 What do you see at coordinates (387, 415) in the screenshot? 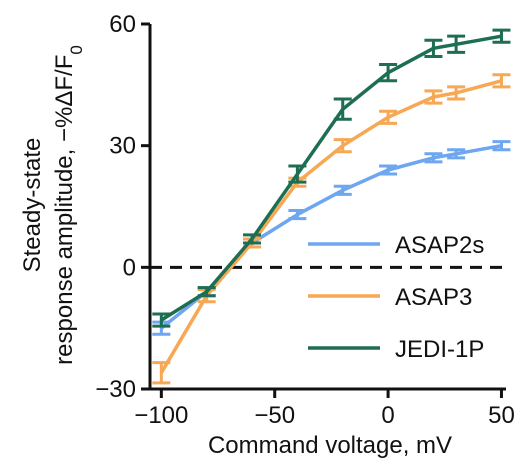
I see `x-tick-label: 0` at bounding box center [387, 415].